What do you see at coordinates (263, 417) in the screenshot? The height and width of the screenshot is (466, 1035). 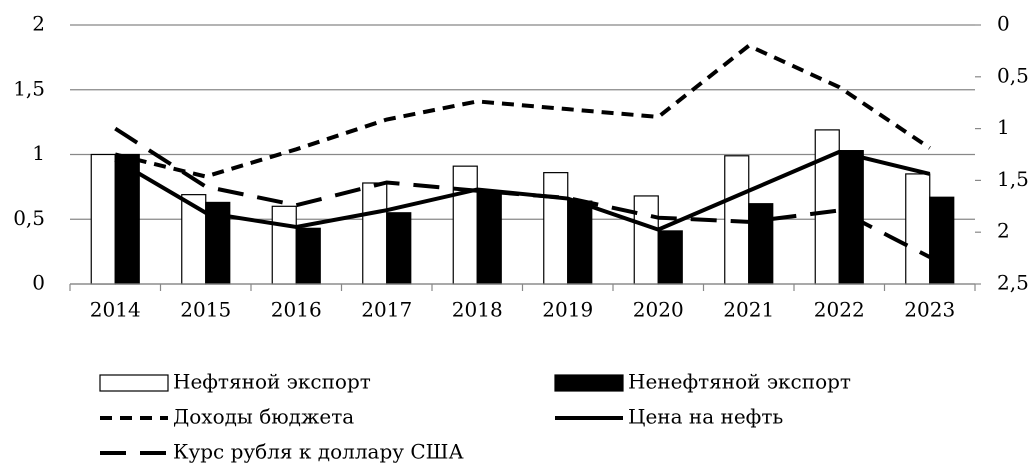 I see `legend-label: Доходы бюджета` at bounding box center [263, 417].